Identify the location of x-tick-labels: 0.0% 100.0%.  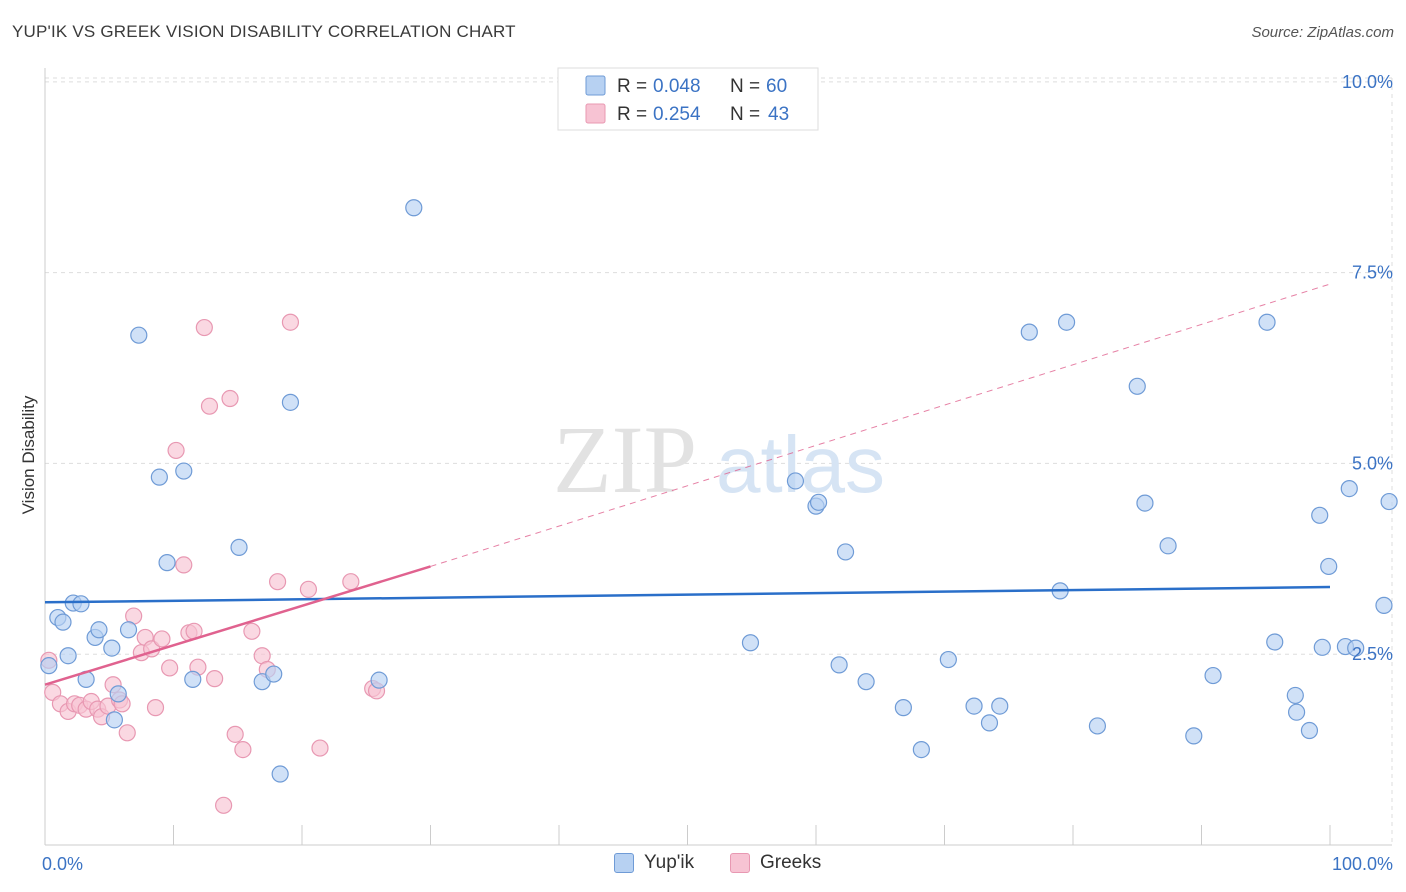
(717, 864).